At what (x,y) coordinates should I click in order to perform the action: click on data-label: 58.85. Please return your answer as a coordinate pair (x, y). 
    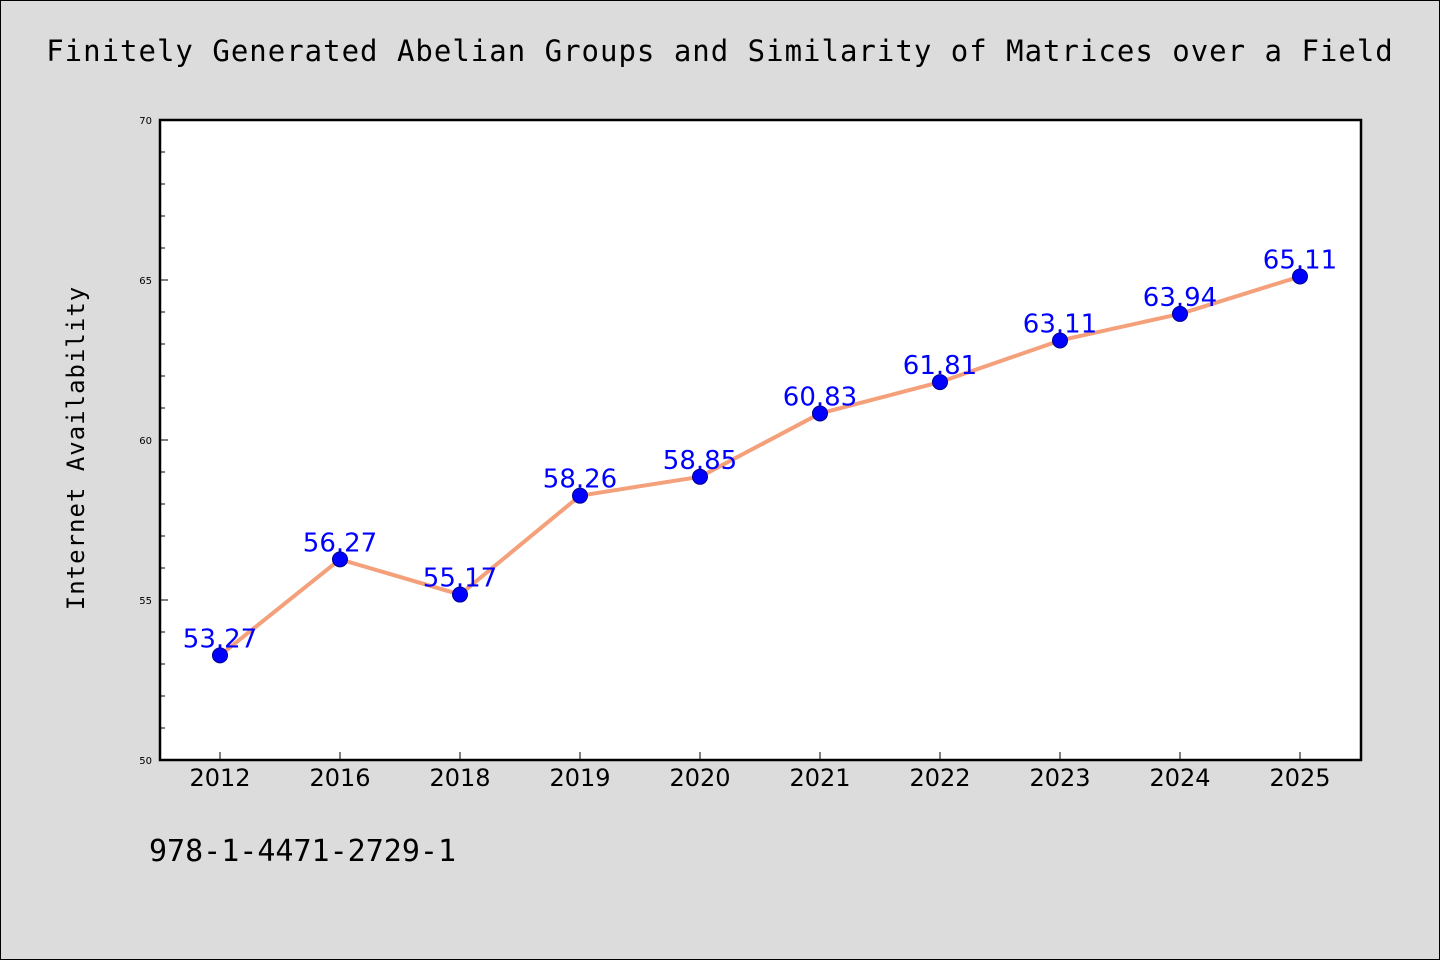
    Looking at the image, I should click on (700, 461).